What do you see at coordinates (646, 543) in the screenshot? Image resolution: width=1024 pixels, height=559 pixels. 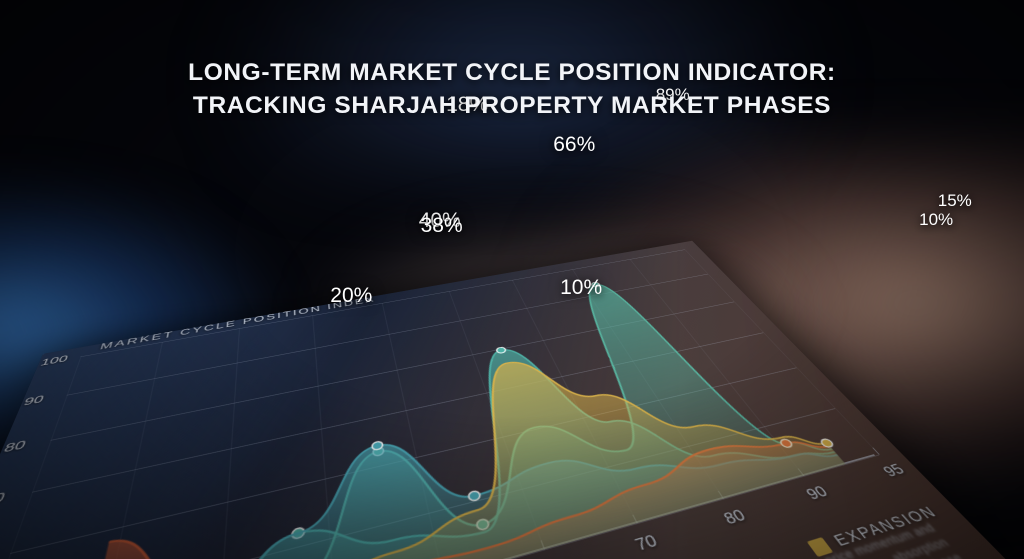 I see `x-axis-tick-label: 70` at bounding box center [646, 543].